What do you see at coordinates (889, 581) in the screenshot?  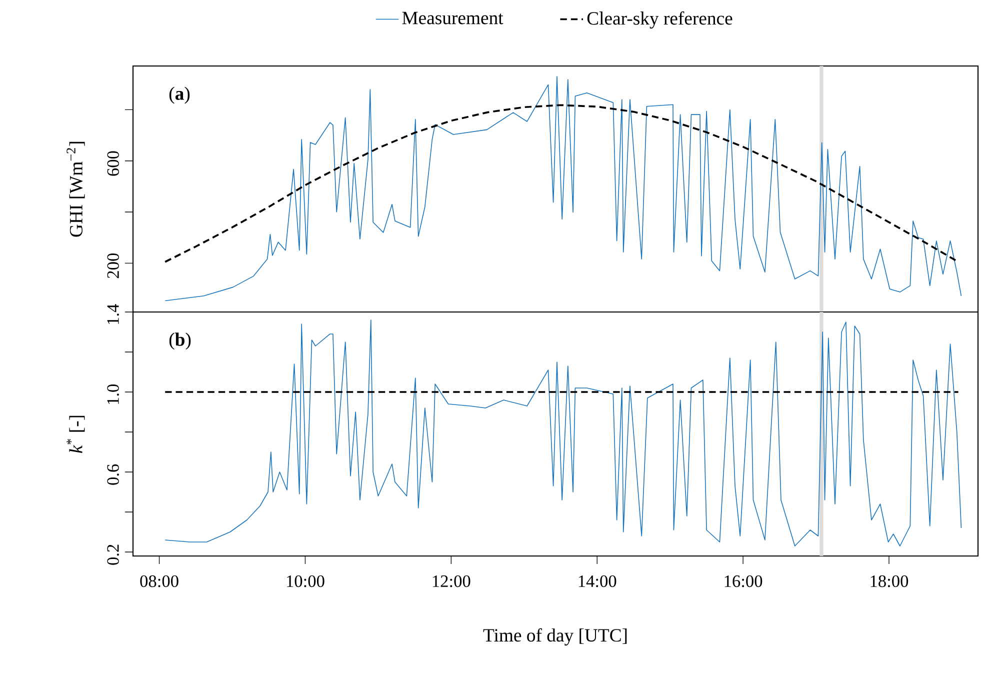 I see `x-tick-label: 18:00` at bounding box center [889, 581].